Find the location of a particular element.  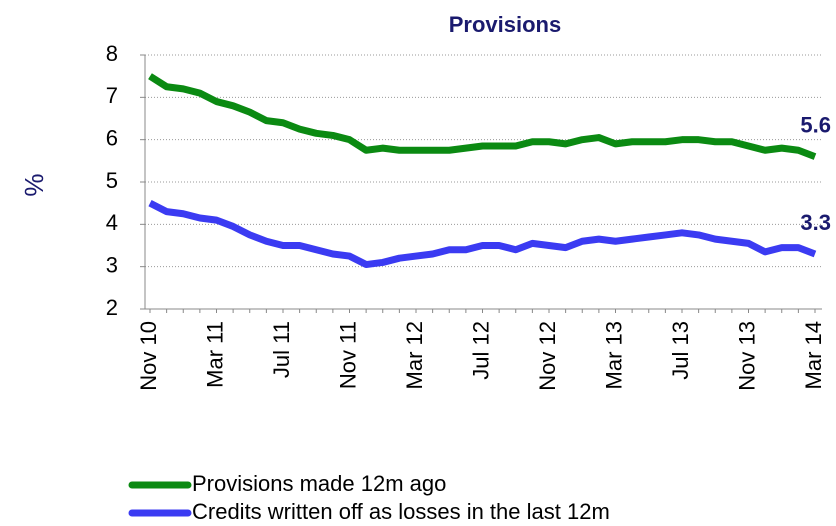

chart-title: Provisions is located at coordinates (505, 24).